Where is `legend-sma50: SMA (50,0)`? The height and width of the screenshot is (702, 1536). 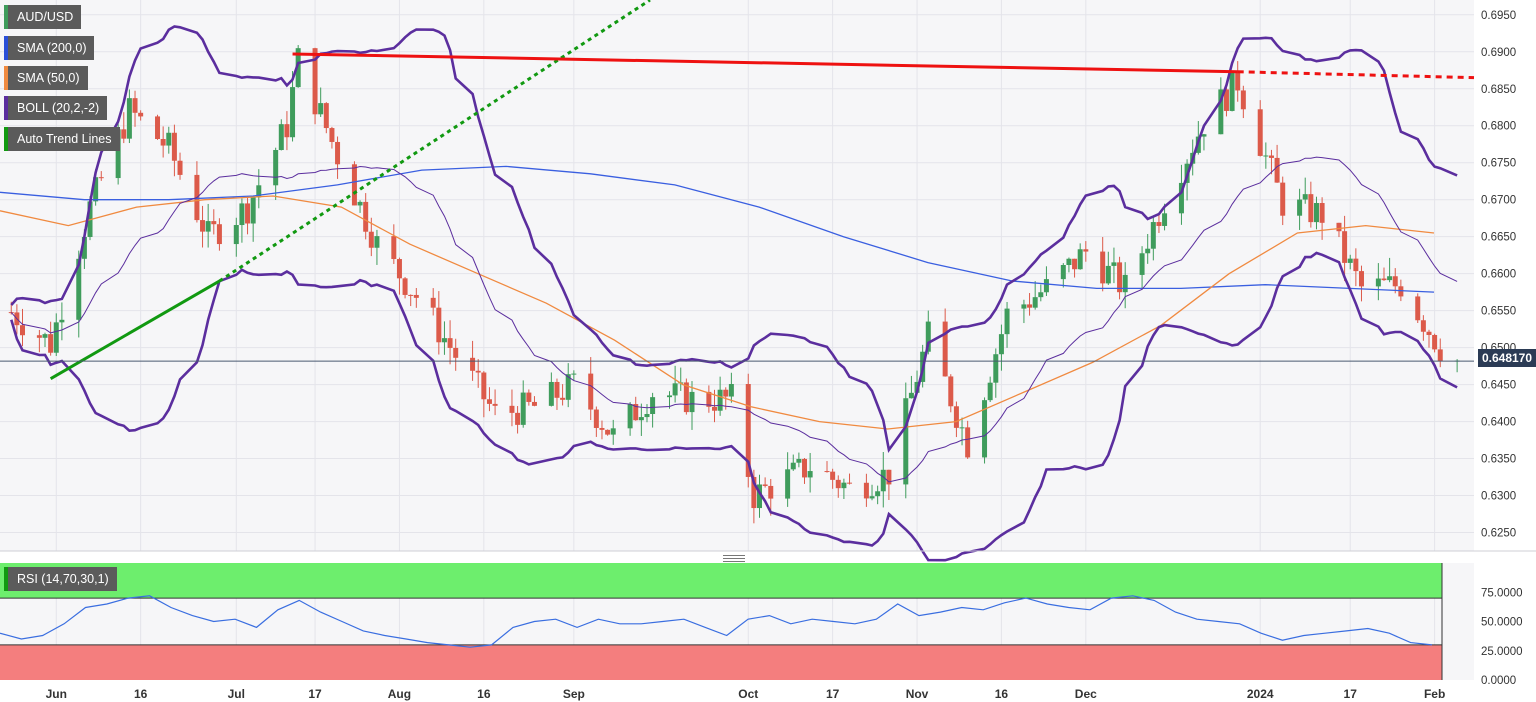 legend-sma50: SMA (50,0) is located at coordinates (46, 78).